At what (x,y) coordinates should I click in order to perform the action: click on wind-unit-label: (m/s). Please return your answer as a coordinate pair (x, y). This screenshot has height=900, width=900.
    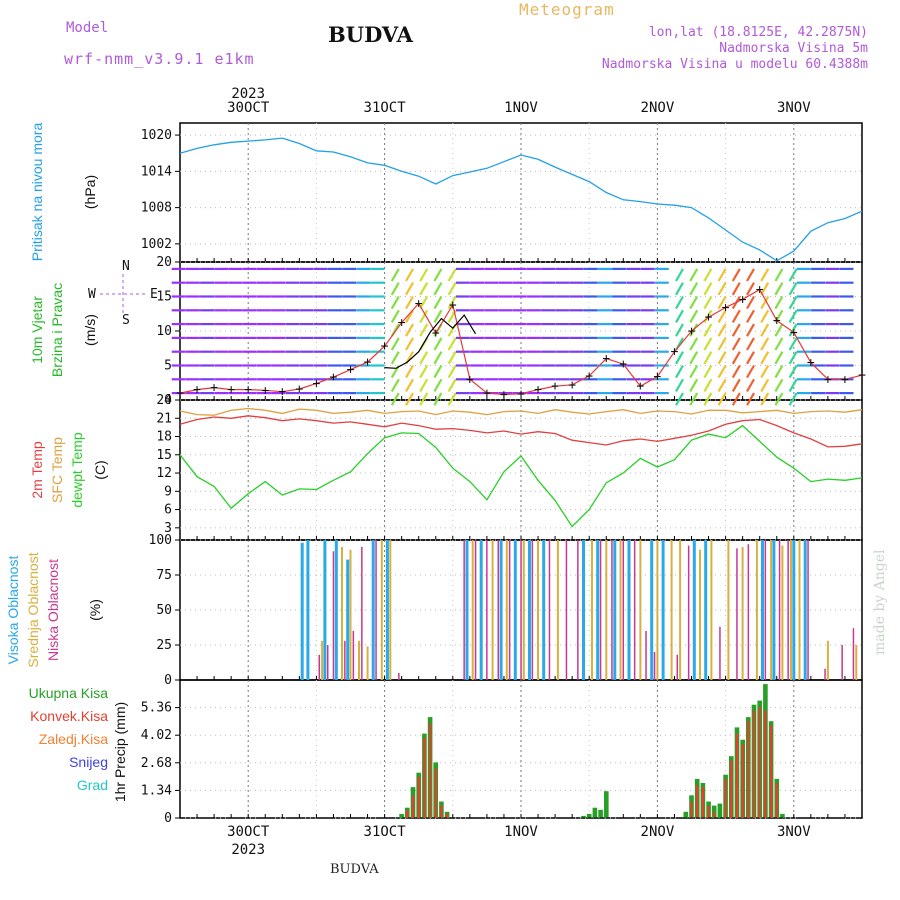
    Looking at the image, I should click on (90, 330).